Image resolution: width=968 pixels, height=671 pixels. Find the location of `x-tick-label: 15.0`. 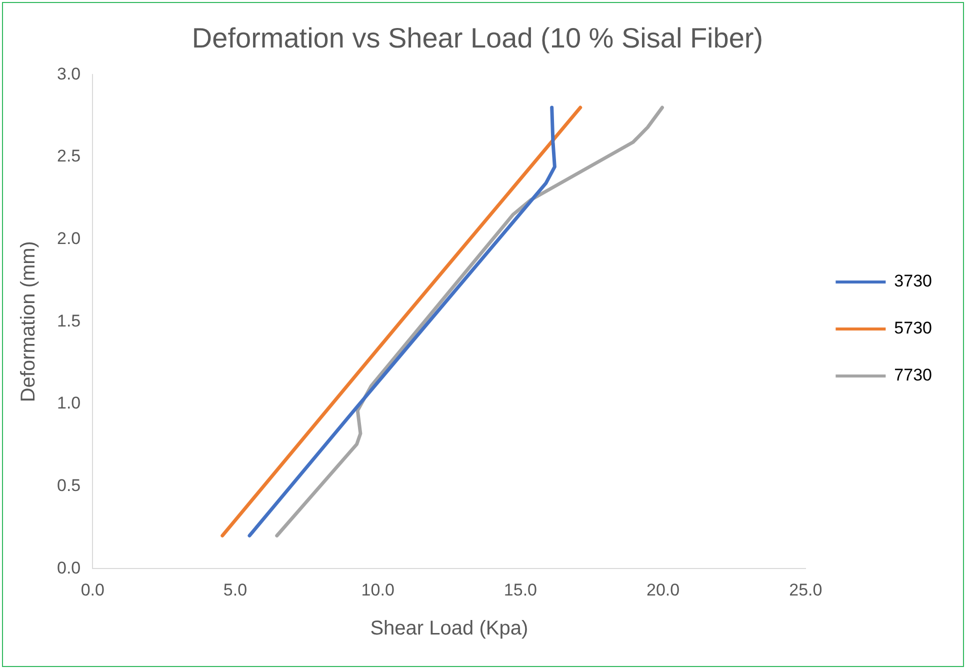

x-tick-label: 15.0 is located at coordinates (521, 590).